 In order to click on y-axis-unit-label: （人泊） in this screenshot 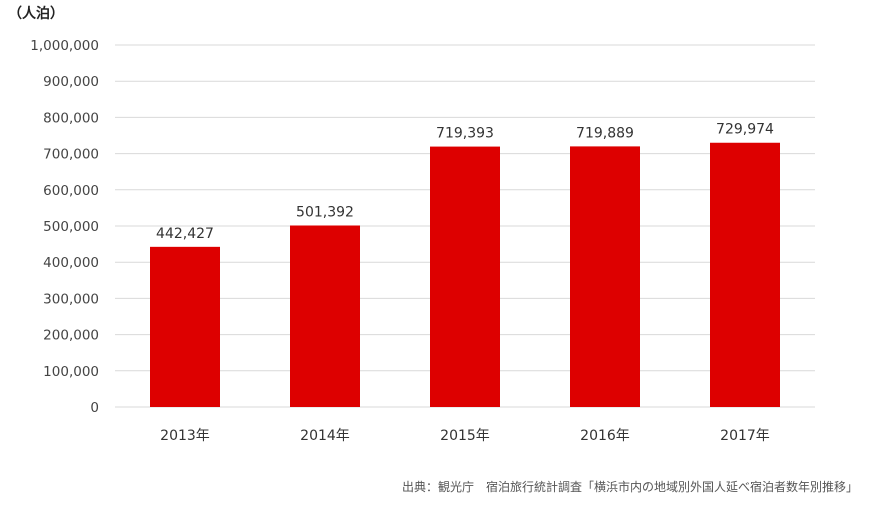, I will do `click(36, 14)`.